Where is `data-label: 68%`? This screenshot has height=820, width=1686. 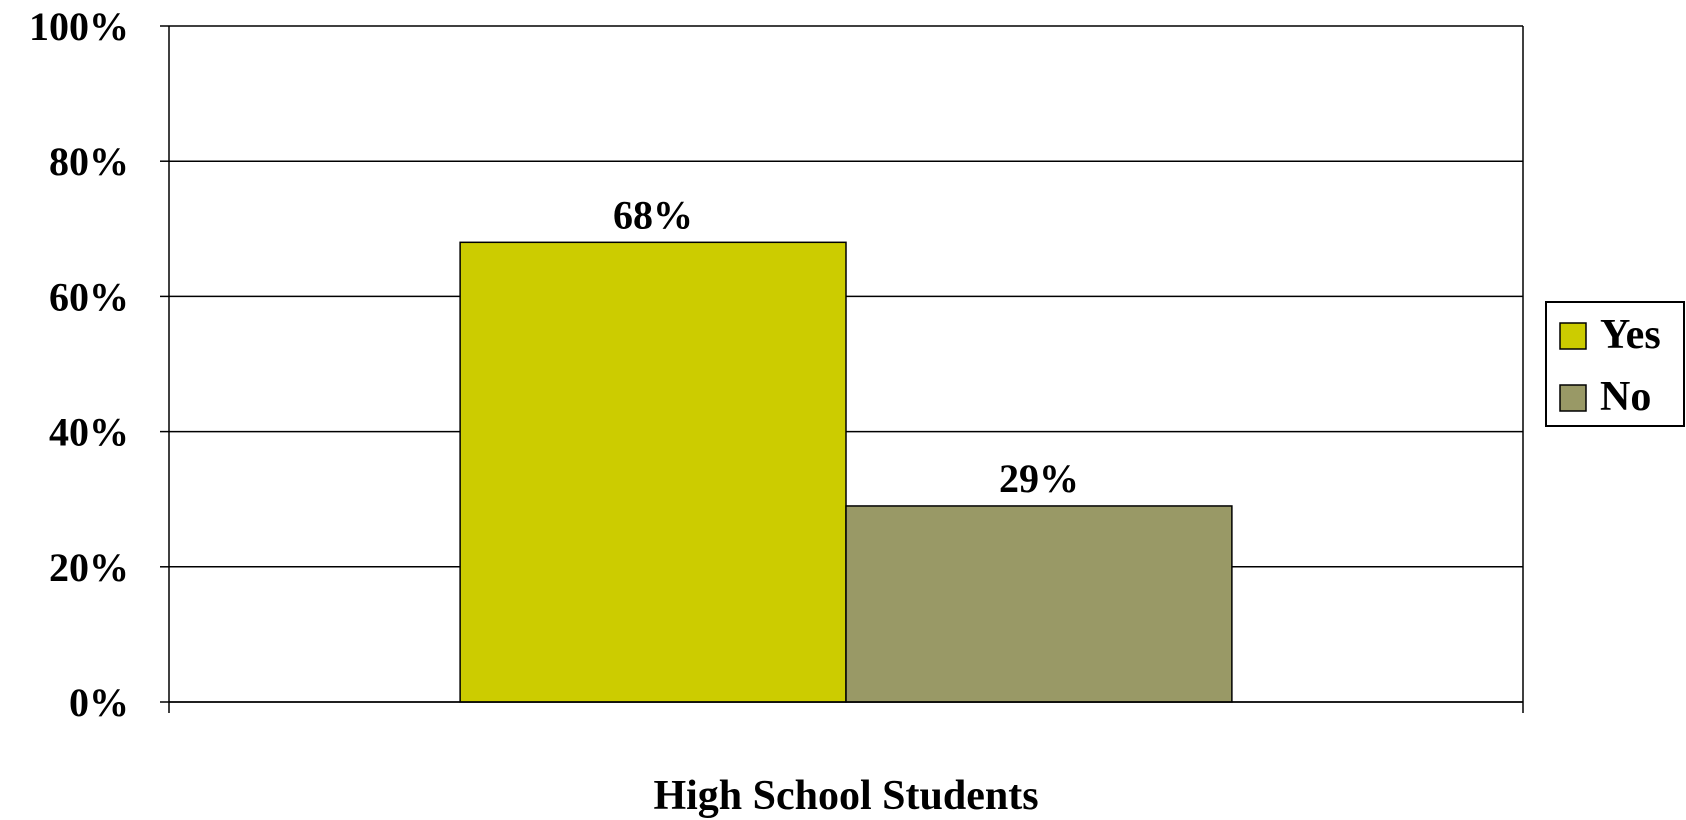
data-label: 68% is located at coordinates (653, 214).